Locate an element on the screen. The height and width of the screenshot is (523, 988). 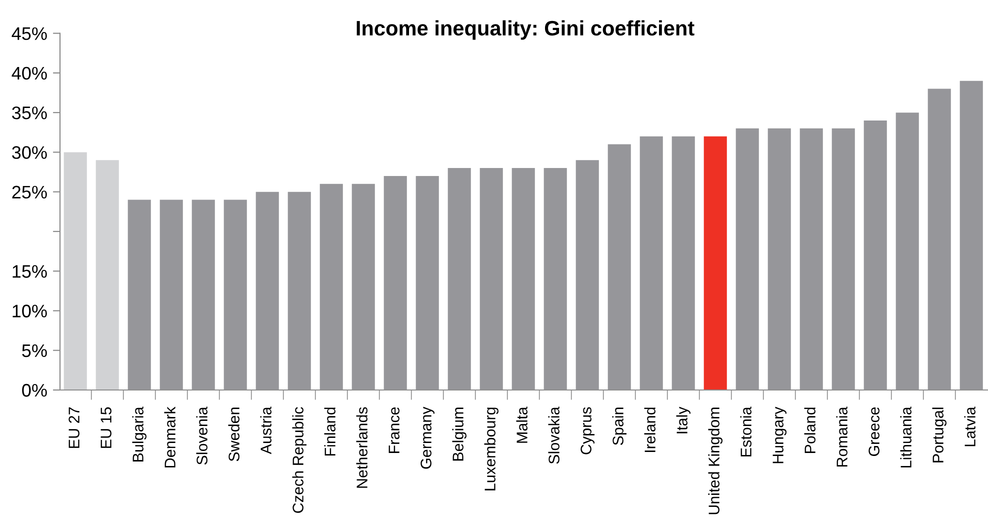
x-tick-label: Lithuania is located at coordinates (906, 437).